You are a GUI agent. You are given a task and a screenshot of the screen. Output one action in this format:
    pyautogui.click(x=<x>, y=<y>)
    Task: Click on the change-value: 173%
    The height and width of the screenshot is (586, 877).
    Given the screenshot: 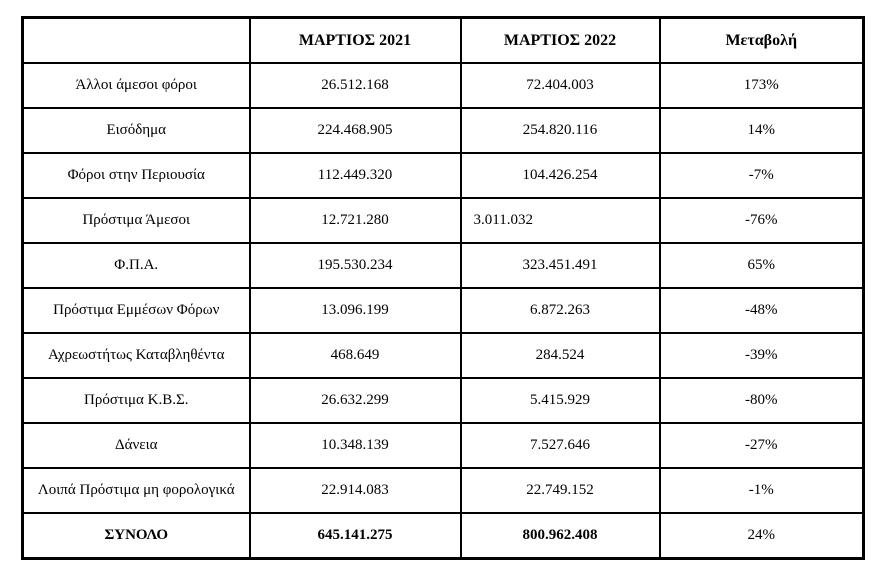 What is the action you would take?
    pyautogui.click(x=761, y=85)
    